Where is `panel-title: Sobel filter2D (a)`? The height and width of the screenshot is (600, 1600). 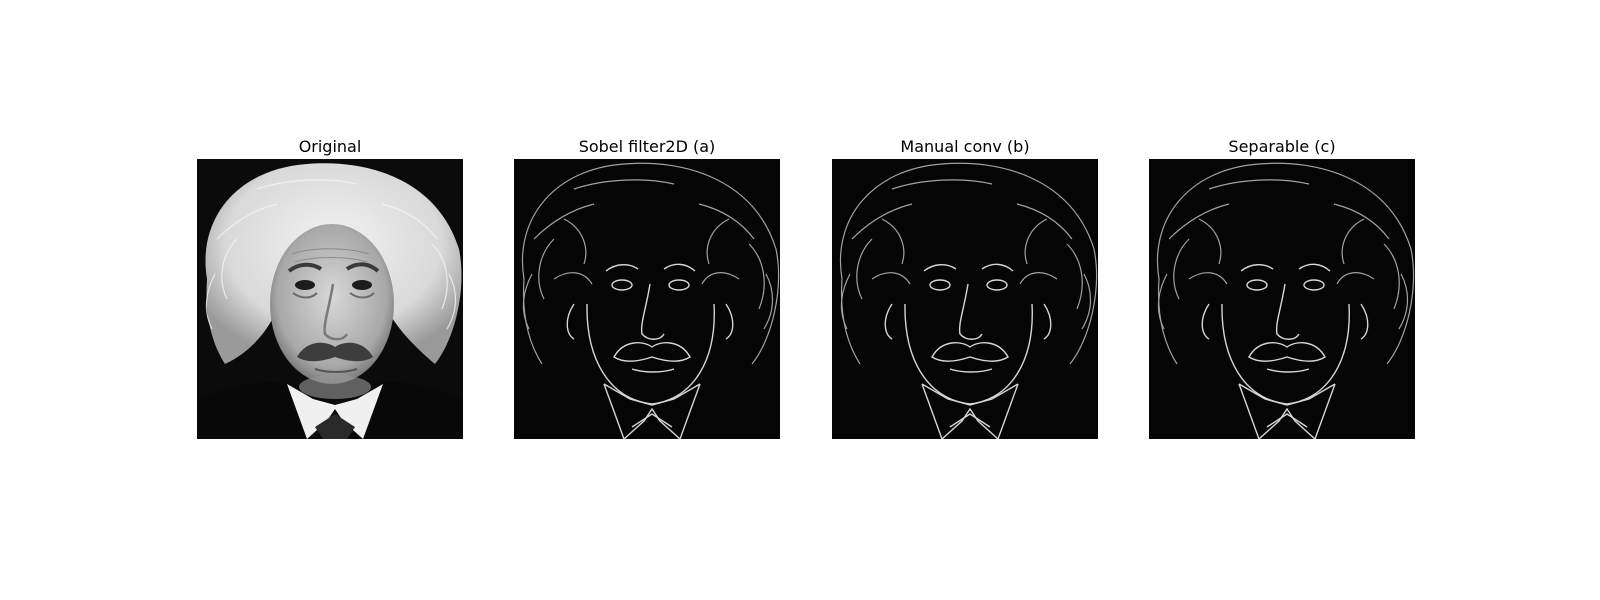
panel-title: Sobel filter2D (a) is located at coordinates (647, 146).